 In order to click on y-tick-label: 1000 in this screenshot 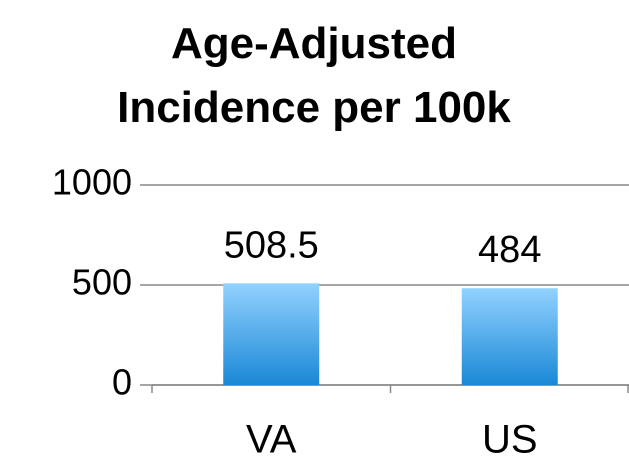, I will do `click(92, 182)`.